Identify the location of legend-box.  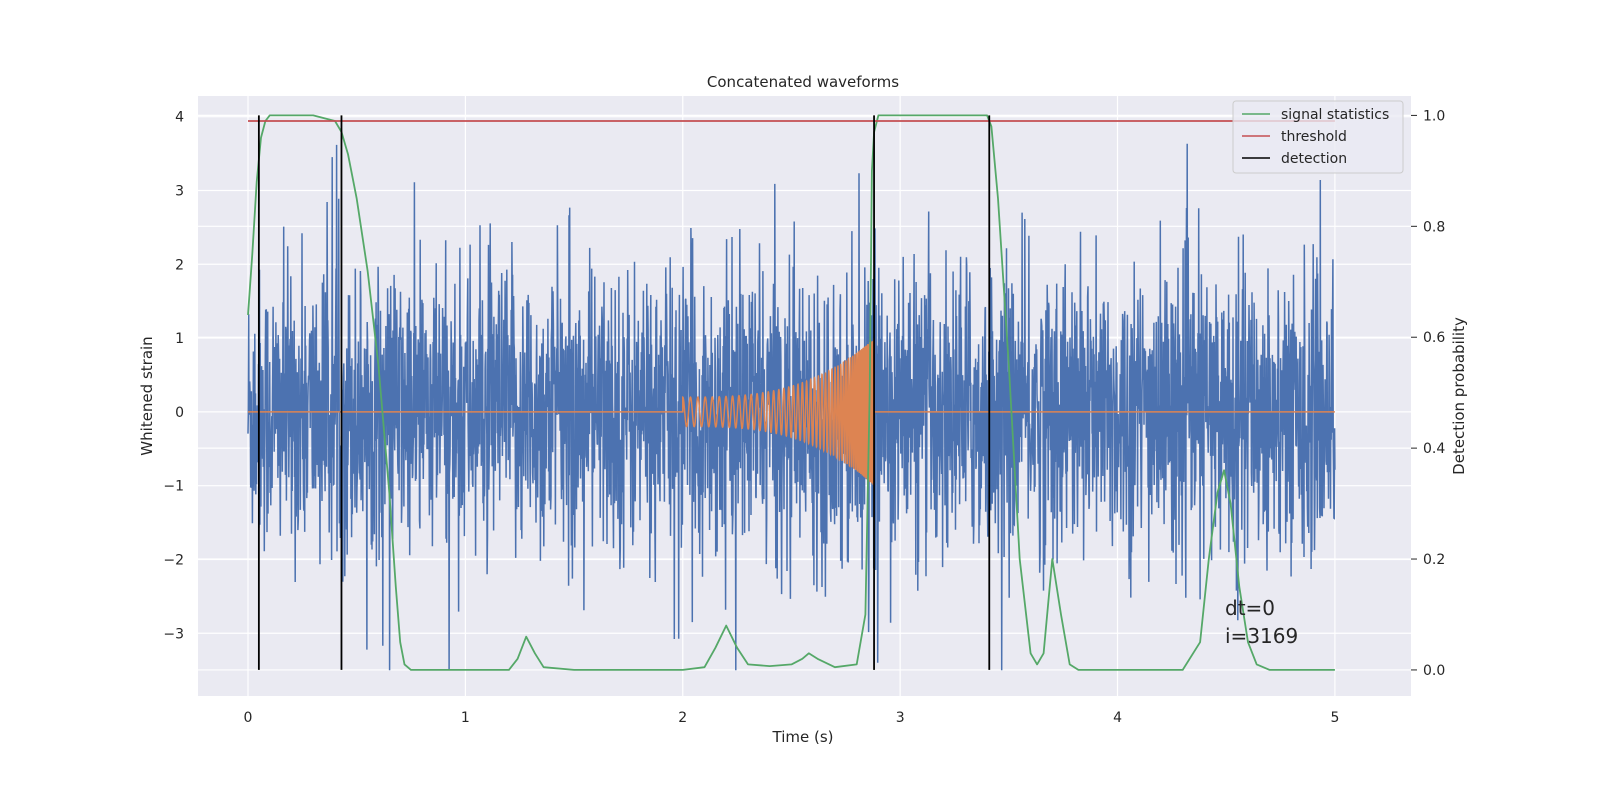
(1318, 137).